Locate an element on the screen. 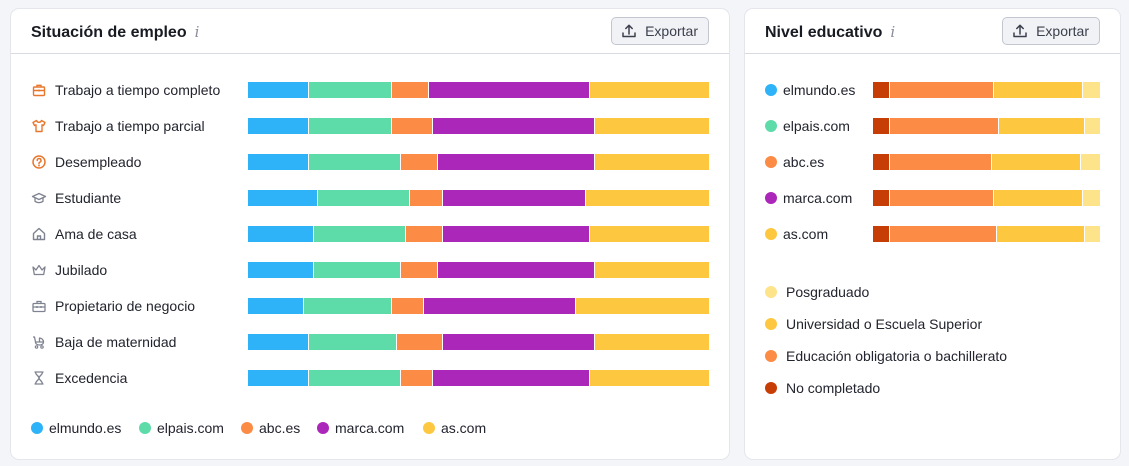 This screenshot has width=1129, height=466. briefcase-icon is located at coordinates (39, 90).